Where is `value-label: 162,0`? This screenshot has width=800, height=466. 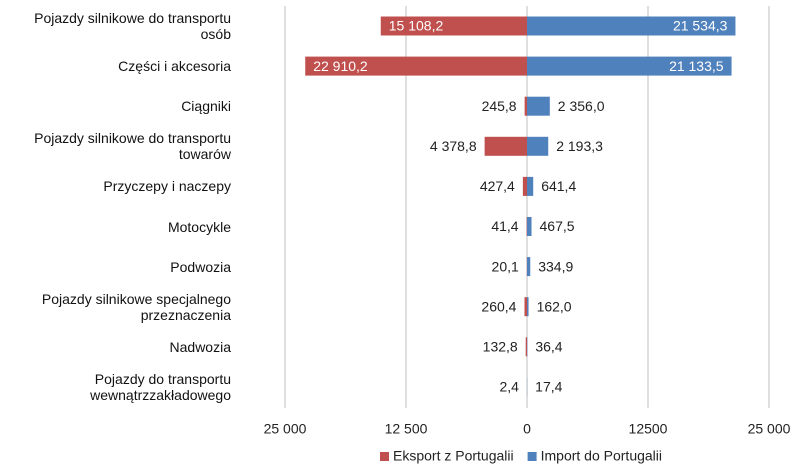 value-label: 162,0 is located at coordinates (554, 306).